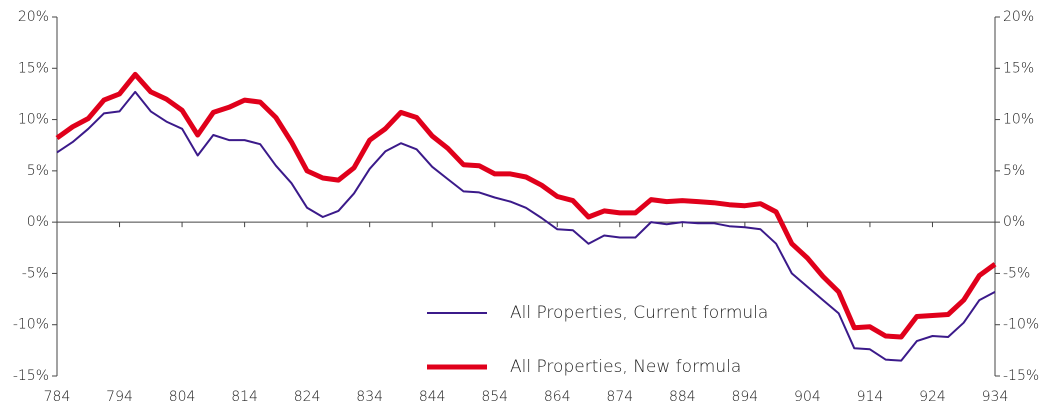 This screenshot has height=415, width=1053. I want to click on x-tick-label: 844, so click(432, 397).